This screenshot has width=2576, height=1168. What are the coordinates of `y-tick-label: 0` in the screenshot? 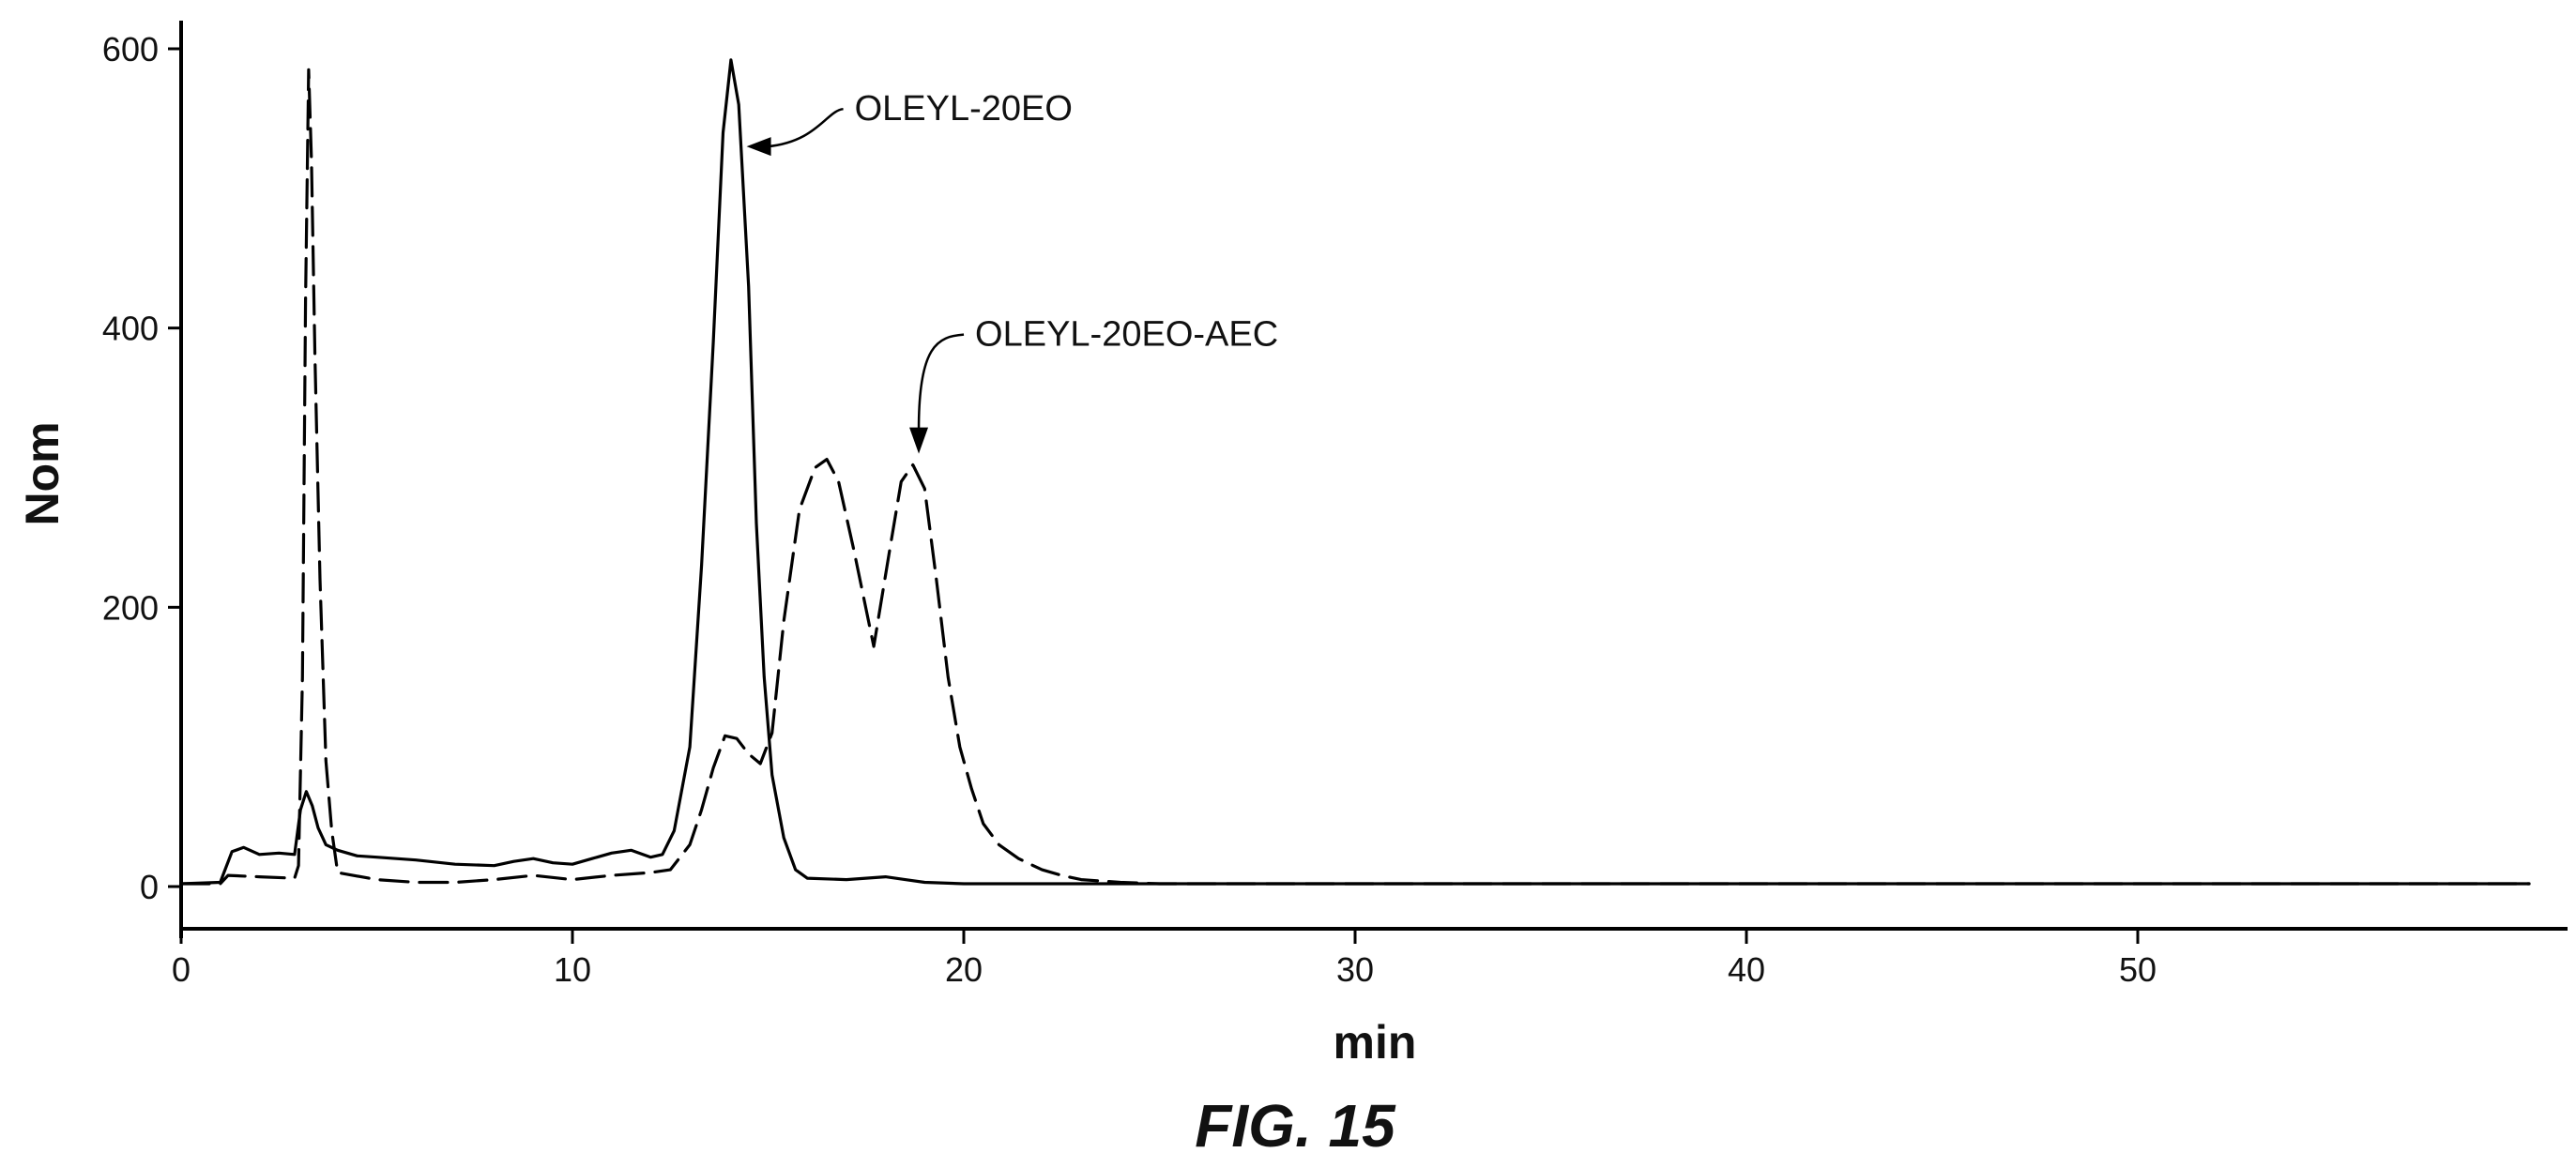 It's located at (149, 887).